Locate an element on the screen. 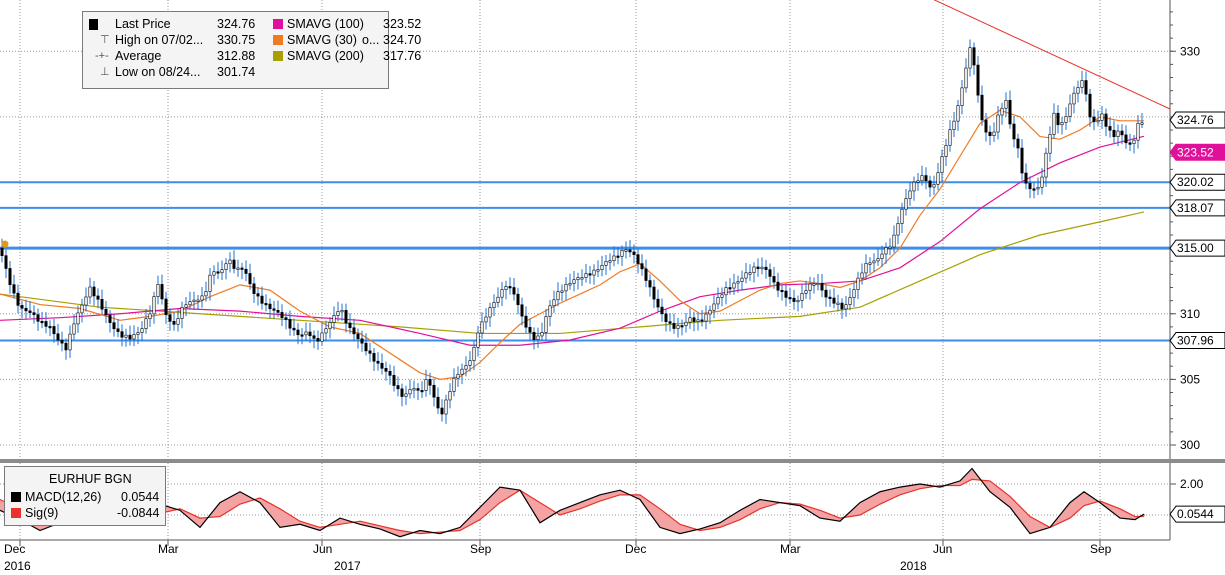 This screenshot has height=575, width=1225. sma100-swatch-icon is located at coordinates (278, 24).